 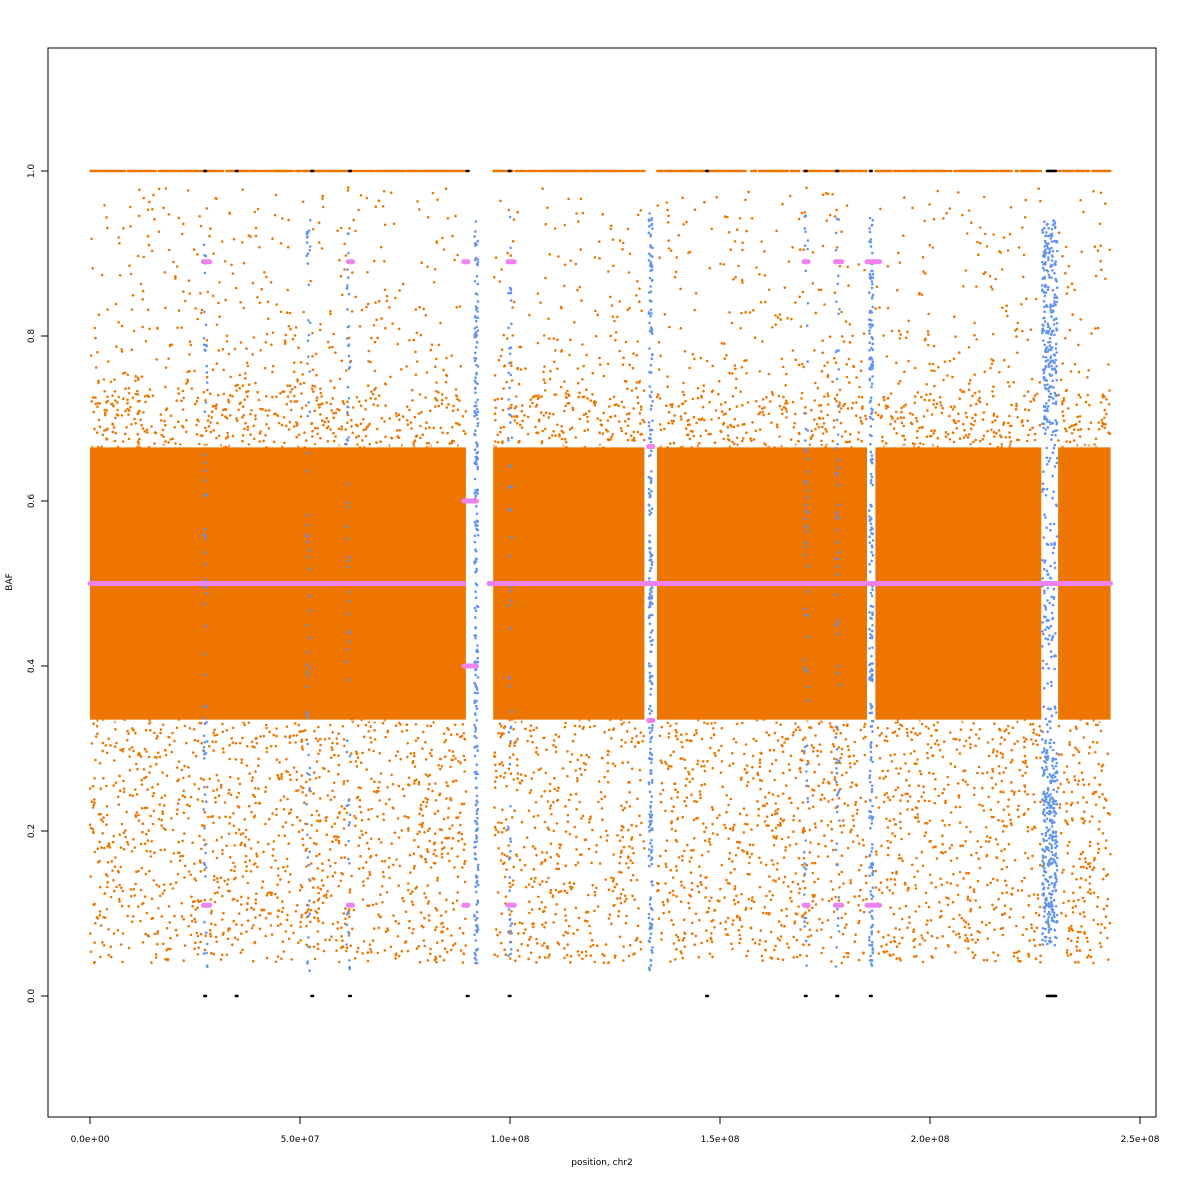 What do you see at coordinates (601, 1163) in the screenshot?
I see `x-axis-title: position, chr2` at bounding box center [601, 1163].